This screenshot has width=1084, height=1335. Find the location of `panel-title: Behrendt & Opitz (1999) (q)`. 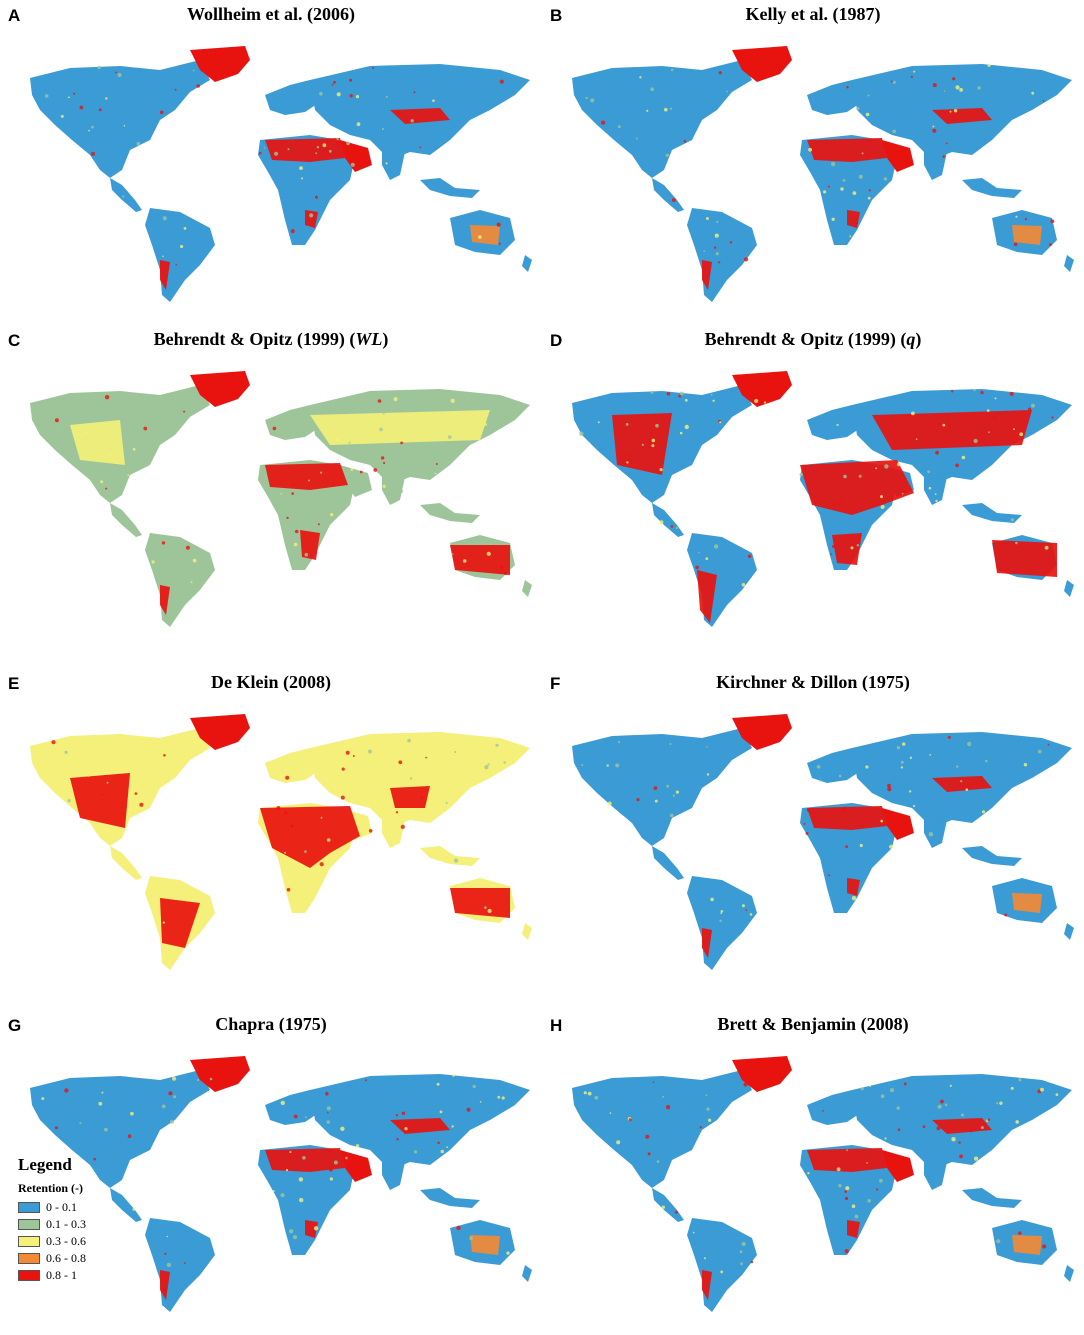

panel-title: Behrendt & Opitz (1999) (q) is located at coordinates (813, 339).